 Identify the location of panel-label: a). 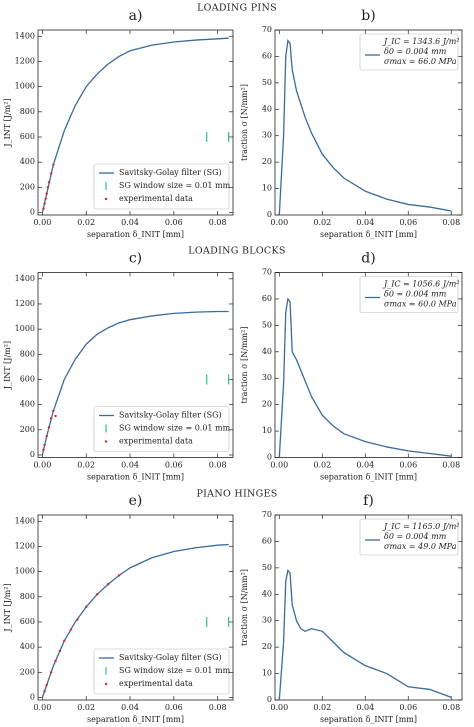
(136, 16).